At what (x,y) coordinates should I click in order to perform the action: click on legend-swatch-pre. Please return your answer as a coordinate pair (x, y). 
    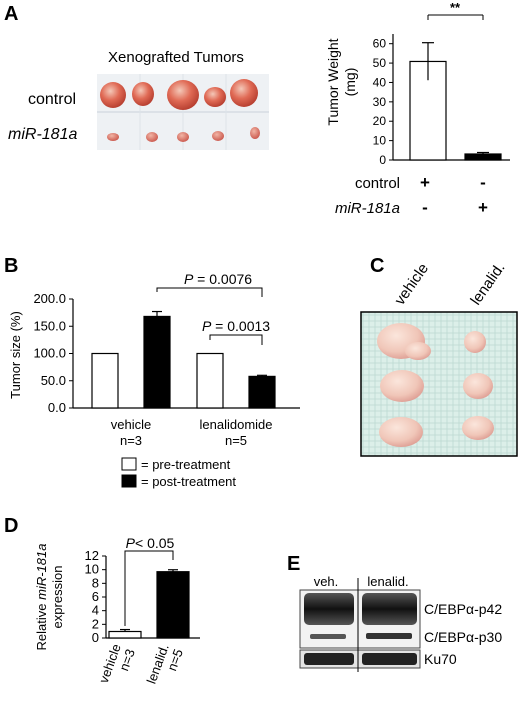
    Looking at the image, I should click on (129, 464).